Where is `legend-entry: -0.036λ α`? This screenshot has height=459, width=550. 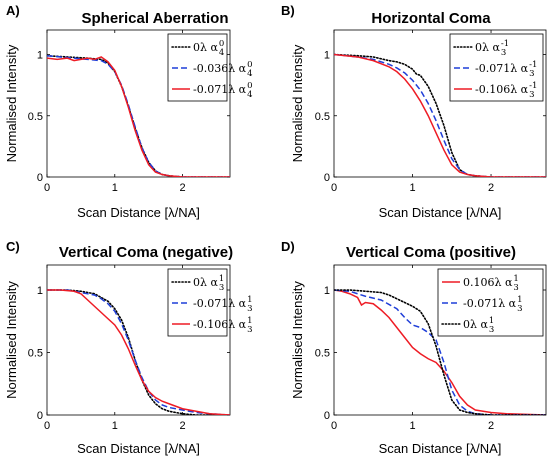
legend-entry: -0.036λ α is located at coordinates (220, 68).